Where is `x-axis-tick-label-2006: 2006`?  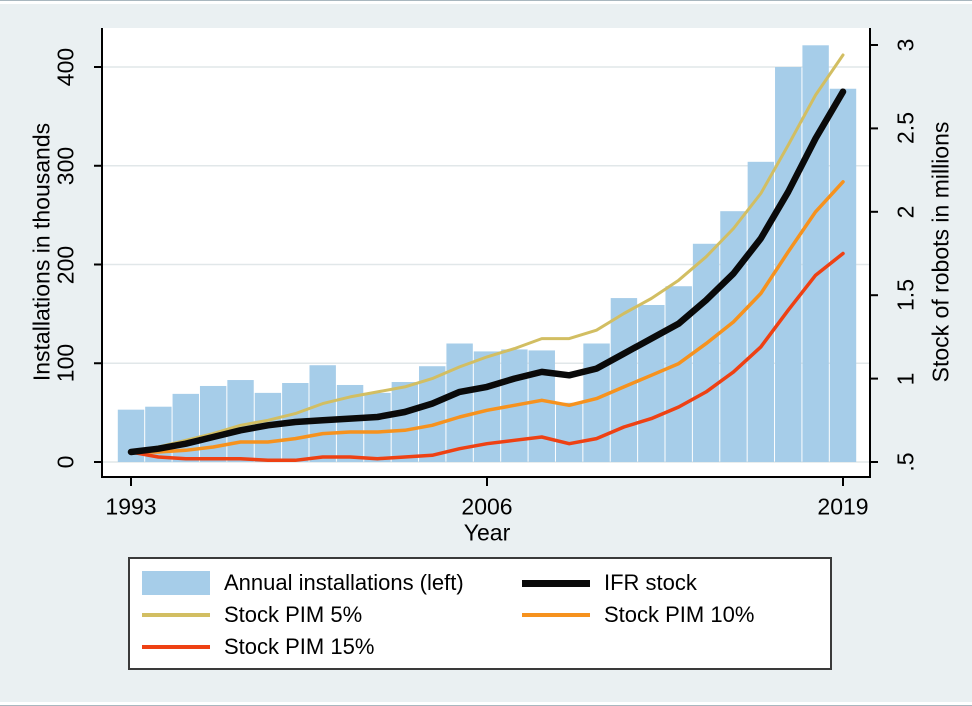 x-axis-tick-label-2006: 2006 is located at coordinates (487, 506).